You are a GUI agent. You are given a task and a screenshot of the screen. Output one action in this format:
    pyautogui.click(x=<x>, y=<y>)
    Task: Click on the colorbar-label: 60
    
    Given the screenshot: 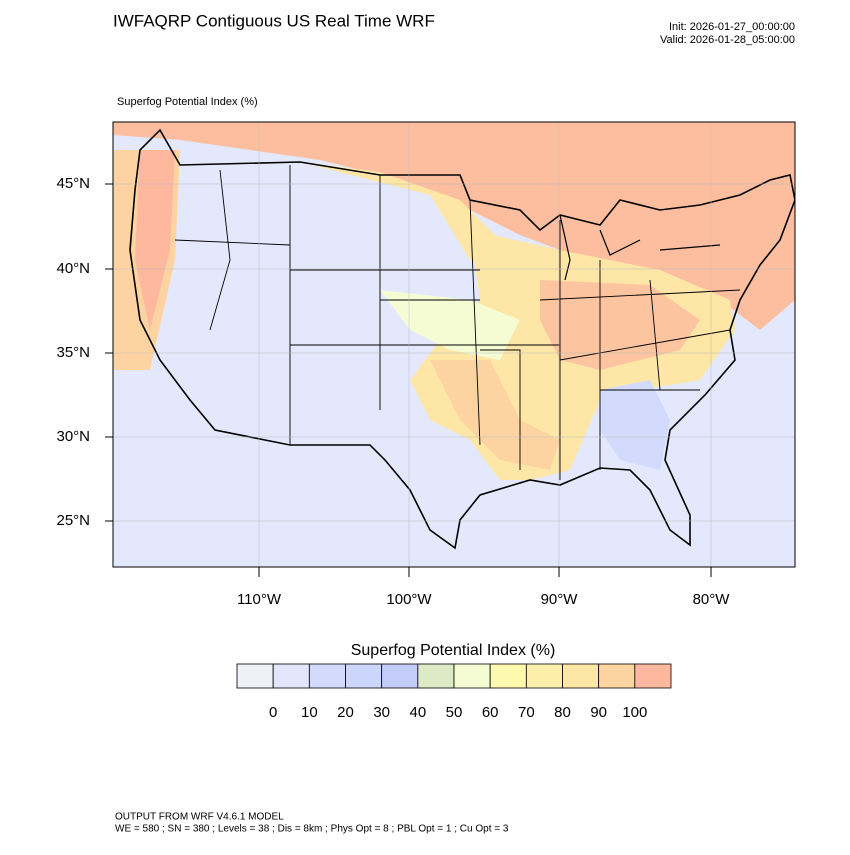 What is the action you would take?
    pyautogui.click(x=490, y=712)
    